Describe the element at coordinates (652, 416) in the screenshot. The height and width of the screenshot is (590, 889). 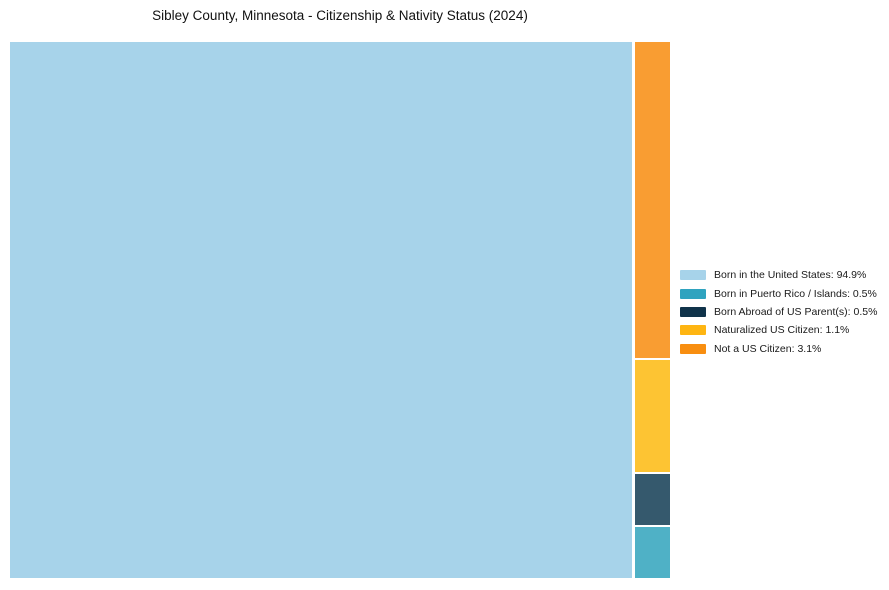
I see `treemap-tile-naturalized-us-citizen` at that location.